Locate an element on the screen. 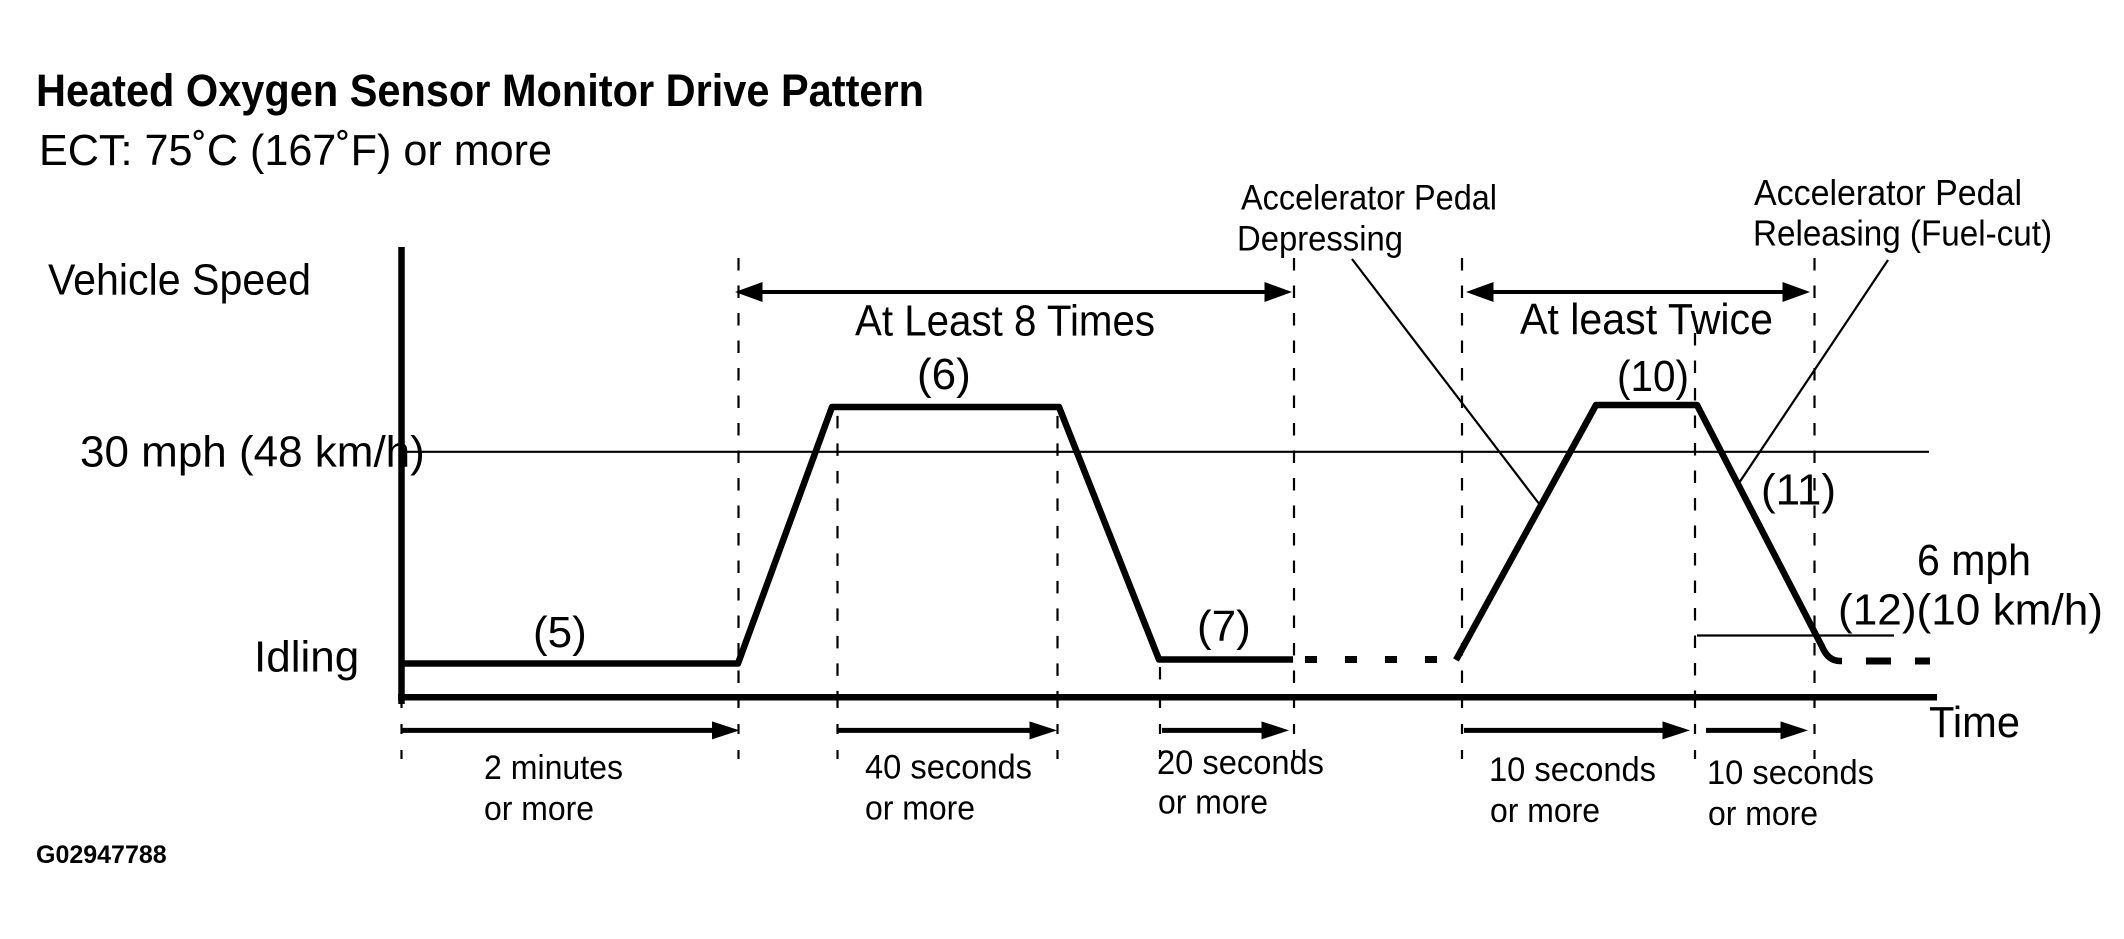  svg-text: (6) is located at coordinates (944, 374).